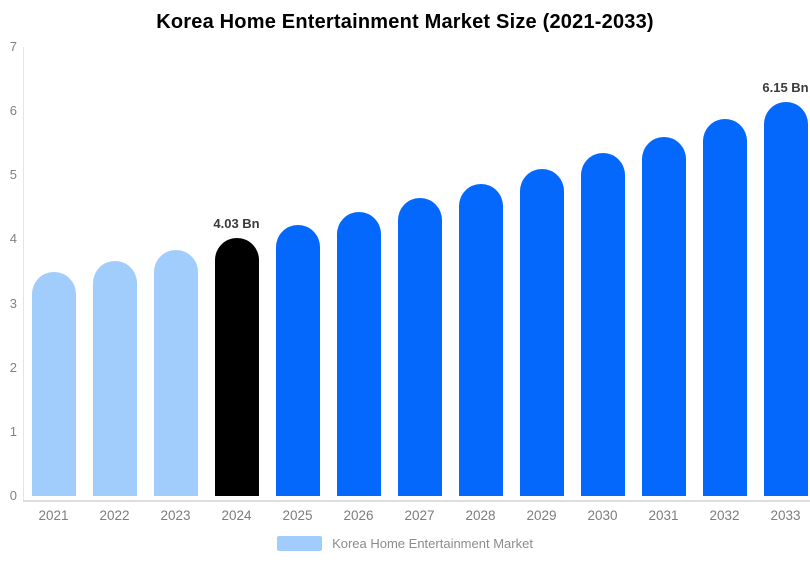 This screenshot has height=562, width=810. I want to click on y-axis-line, so click(23, 273).